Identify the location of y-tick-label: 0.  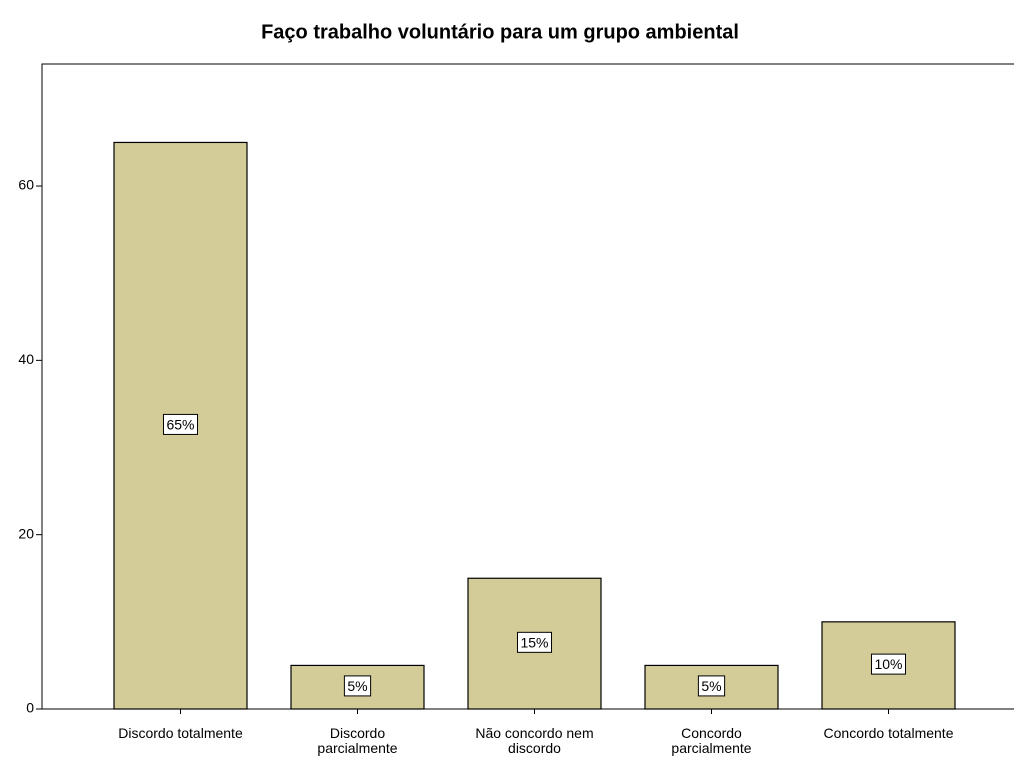
(30, 708).